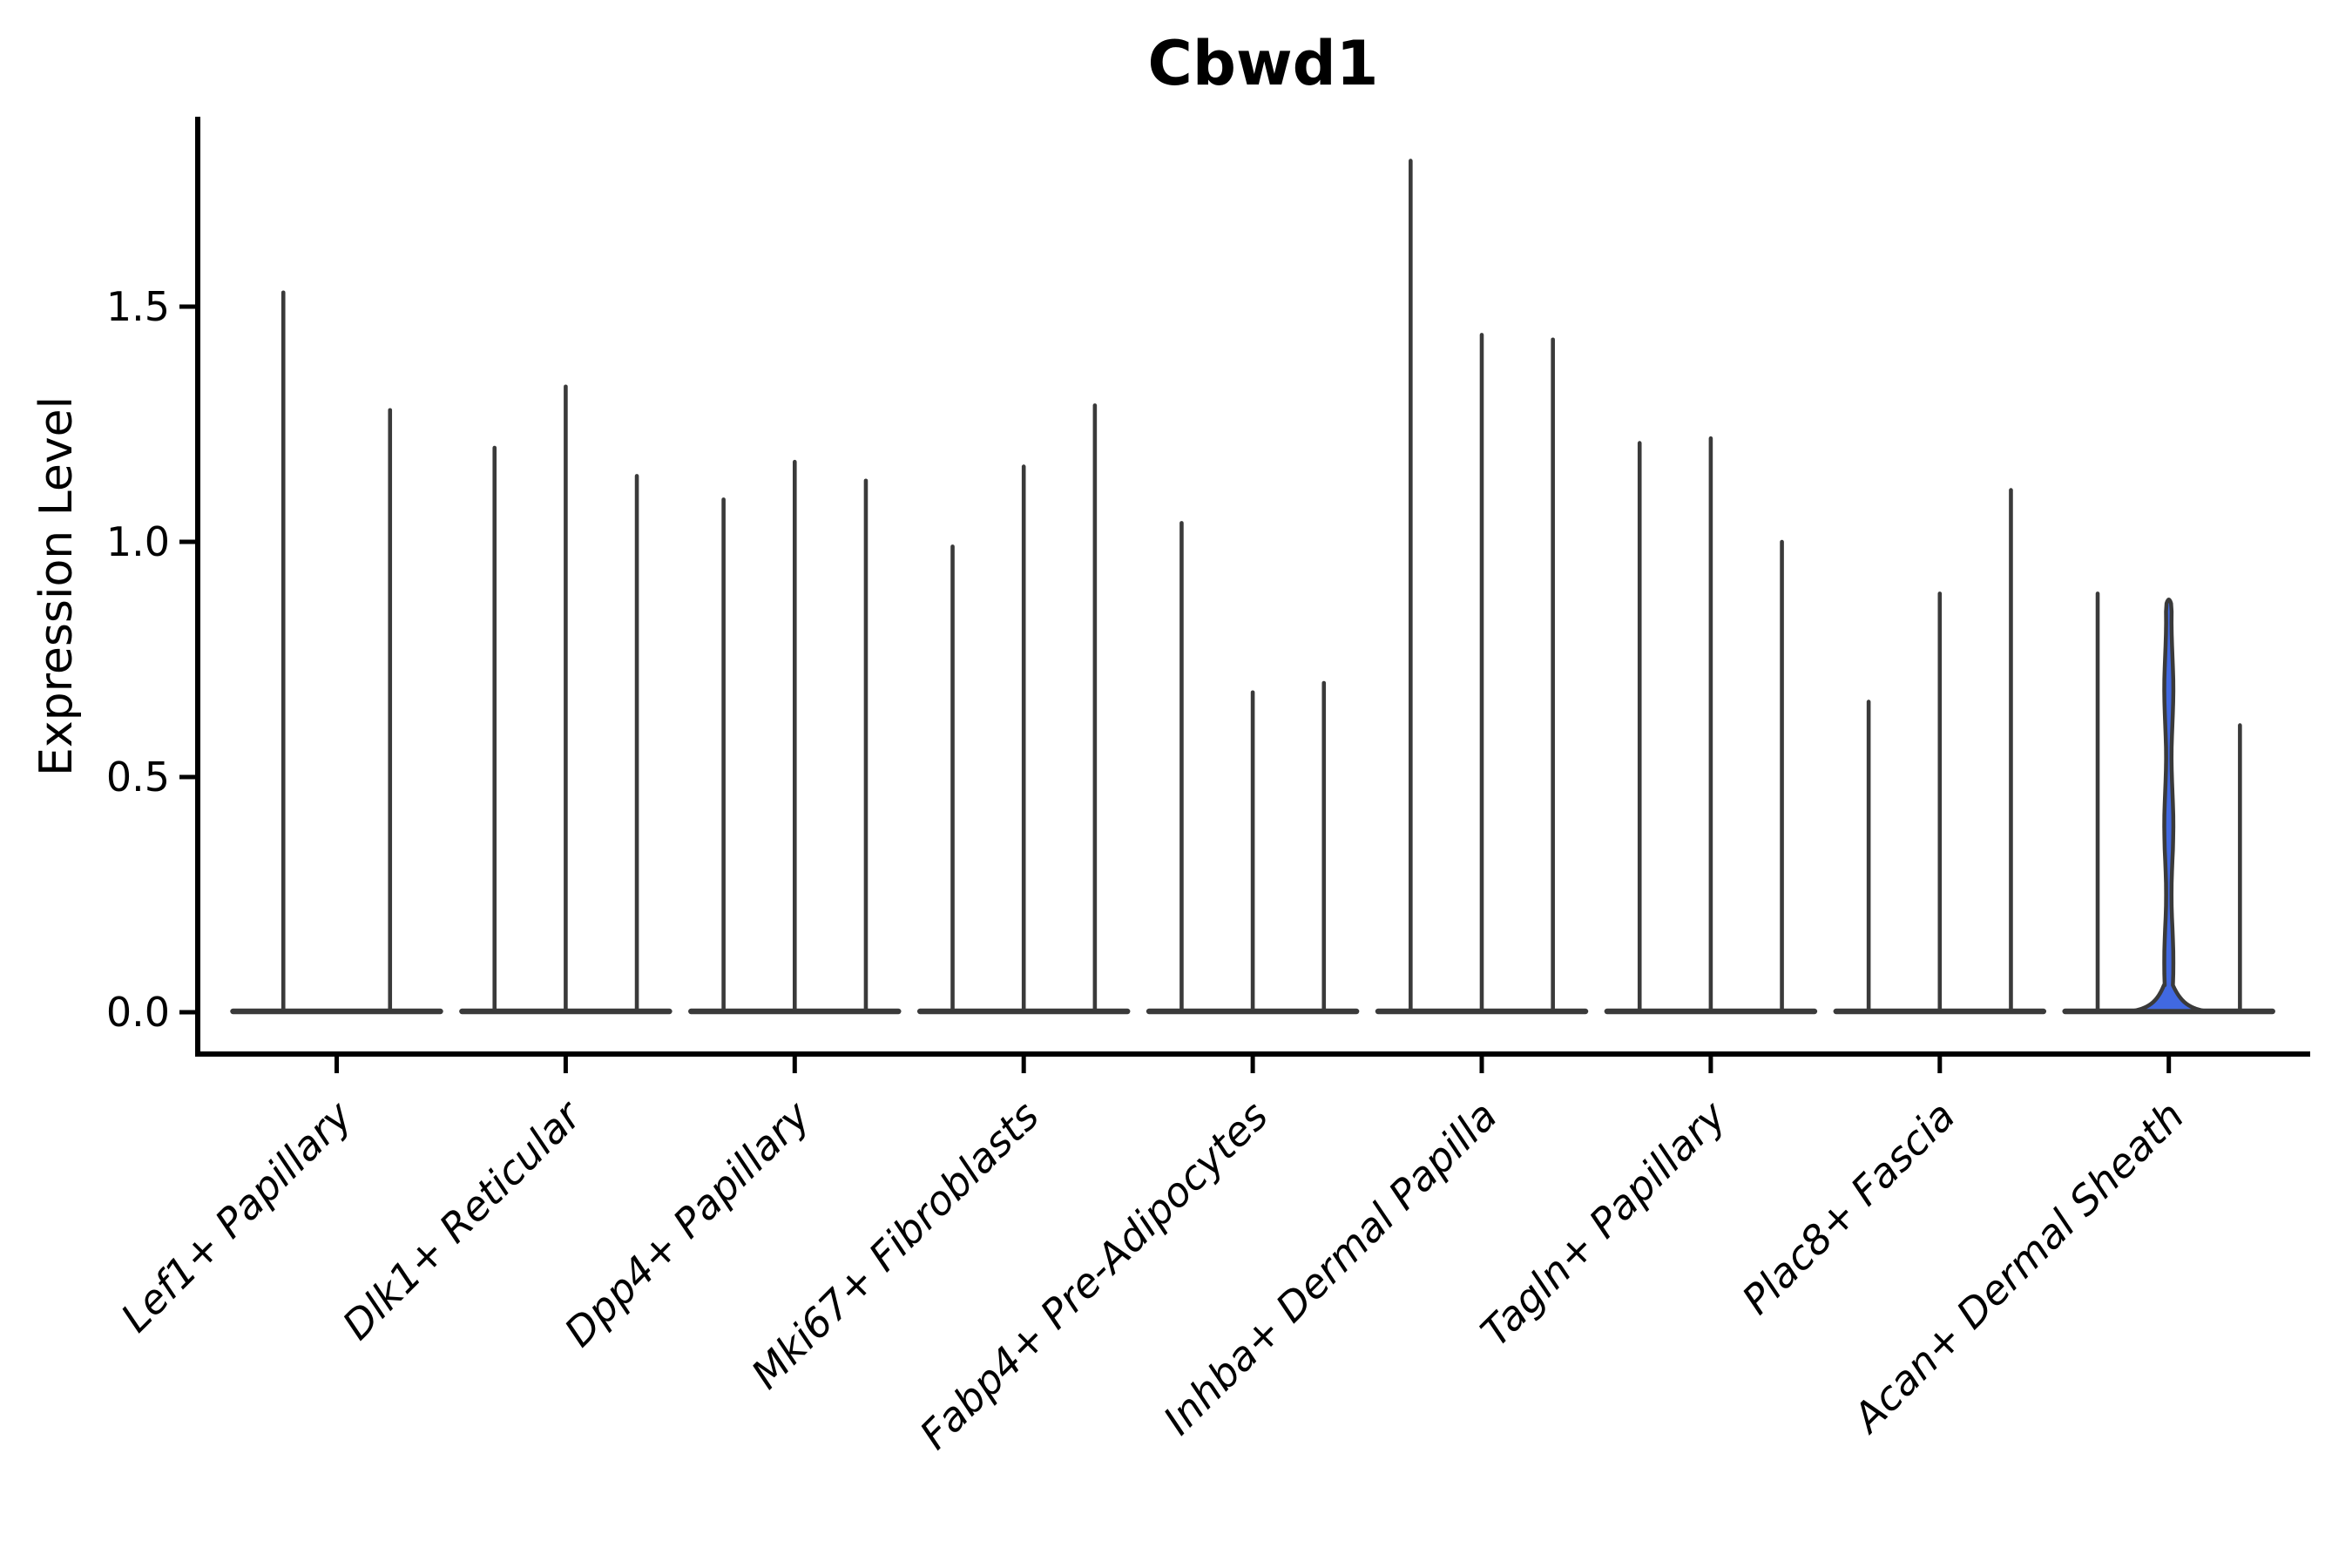 The height and width of the screenshot is (1568, 2352). What do you see at coordinates (138, 777) in the screenshot?
I see `y-tick-label: 0.5` at bounding box center [138, 777].